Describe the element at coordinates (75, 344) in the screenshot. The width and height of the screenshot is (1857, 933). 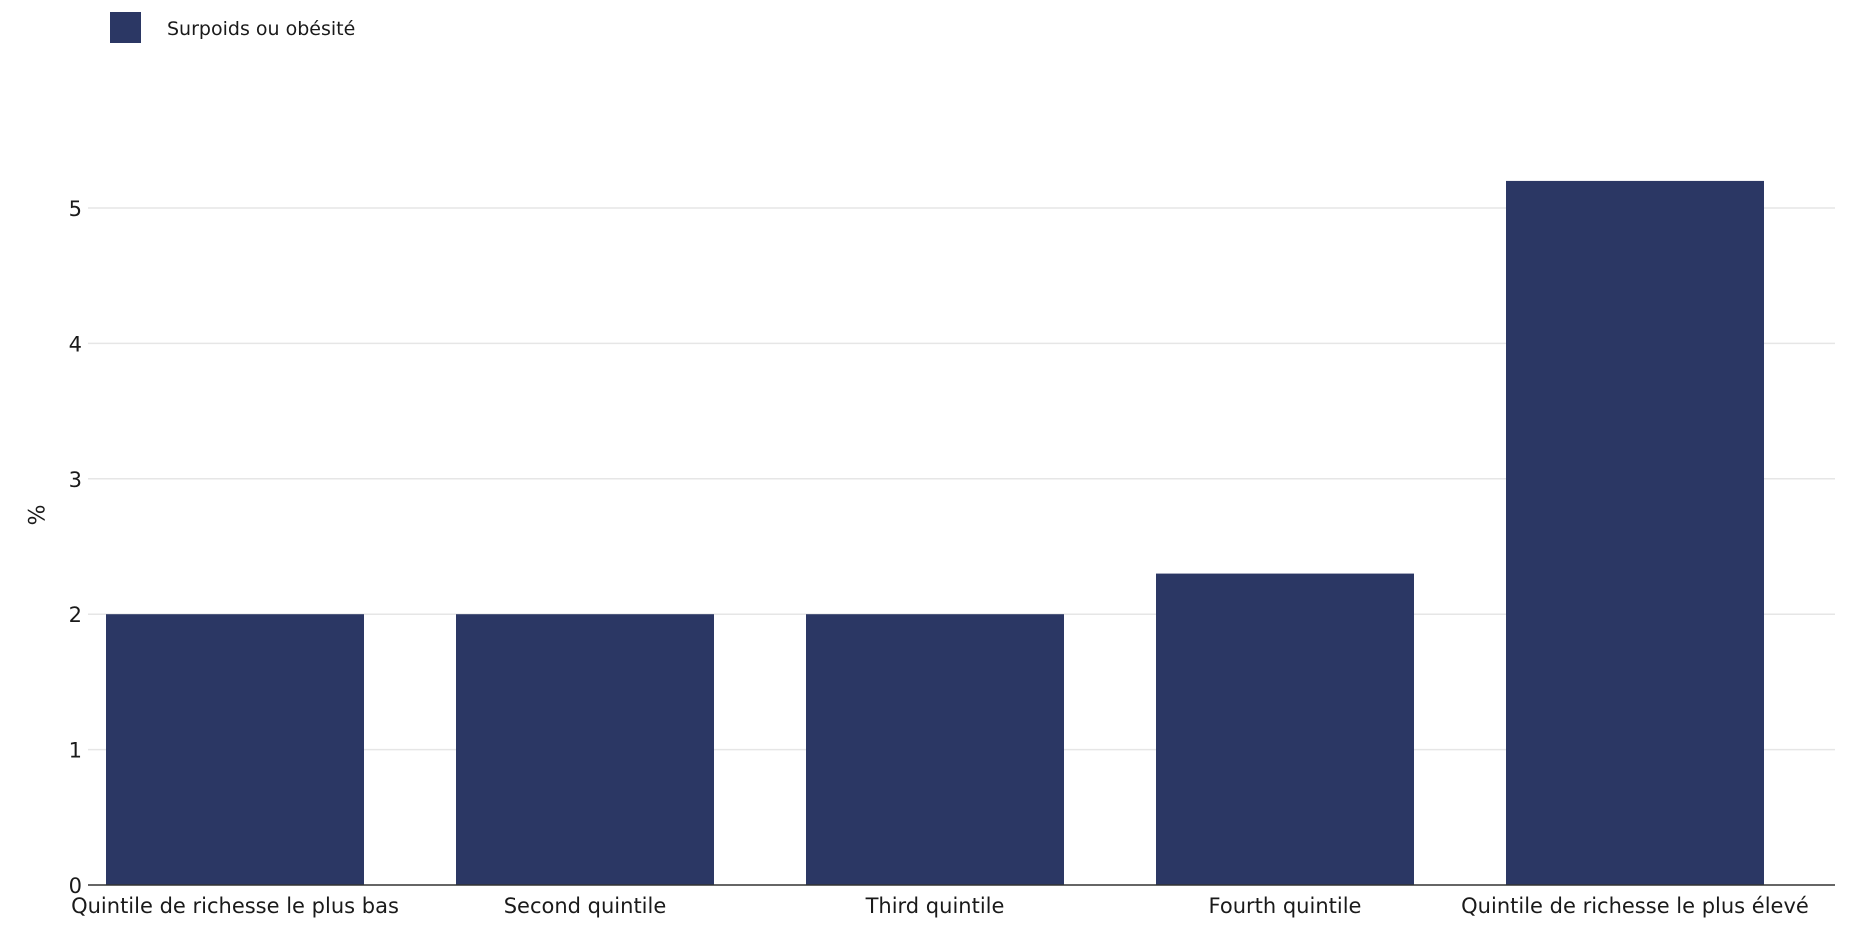
I see `y-tick-label: 4` at that location.